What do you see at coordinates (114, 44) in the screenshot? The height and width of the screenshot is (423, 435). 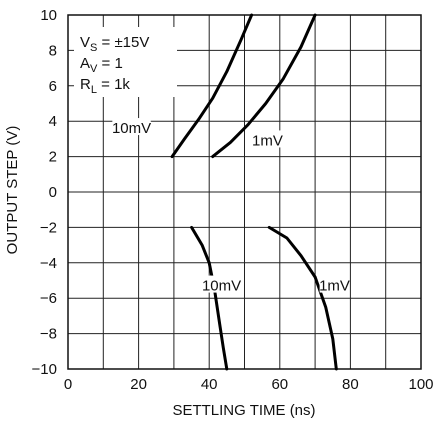 I see `legend-vs: VS = ±15V` at bounding box center [114, 44].